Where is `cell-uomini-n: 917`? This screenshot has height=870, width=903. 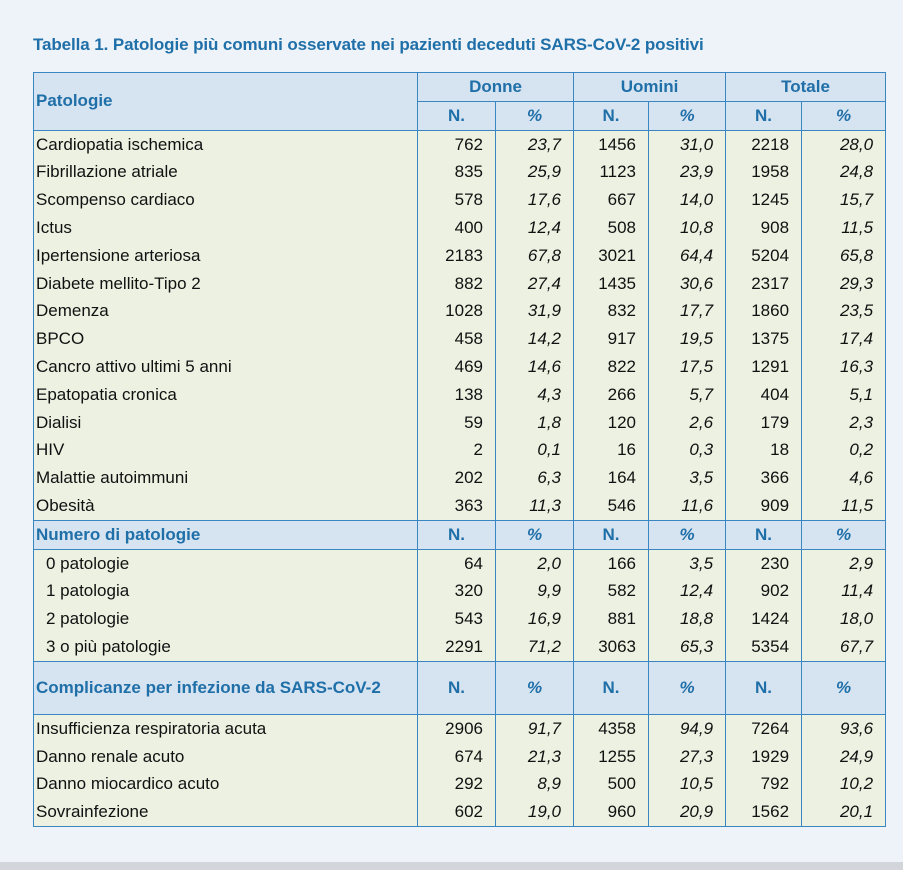 cell-uomini-n: 917 is located at coordinates (611, 339).